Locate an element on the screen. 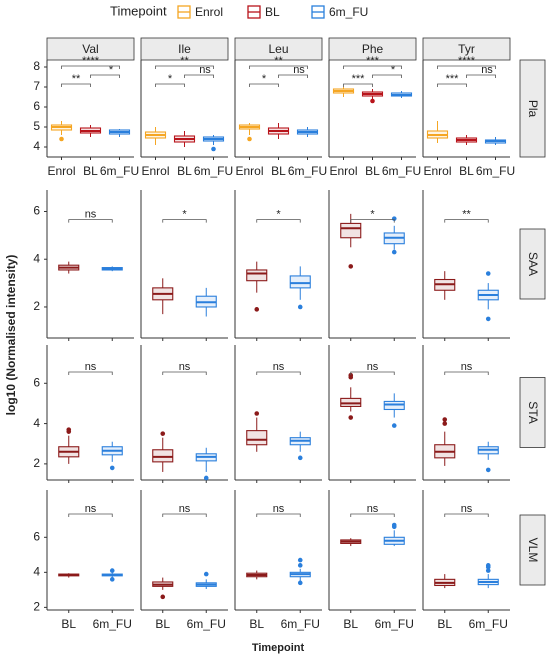  facet-label: VLM is located at coordinates (533, 550).